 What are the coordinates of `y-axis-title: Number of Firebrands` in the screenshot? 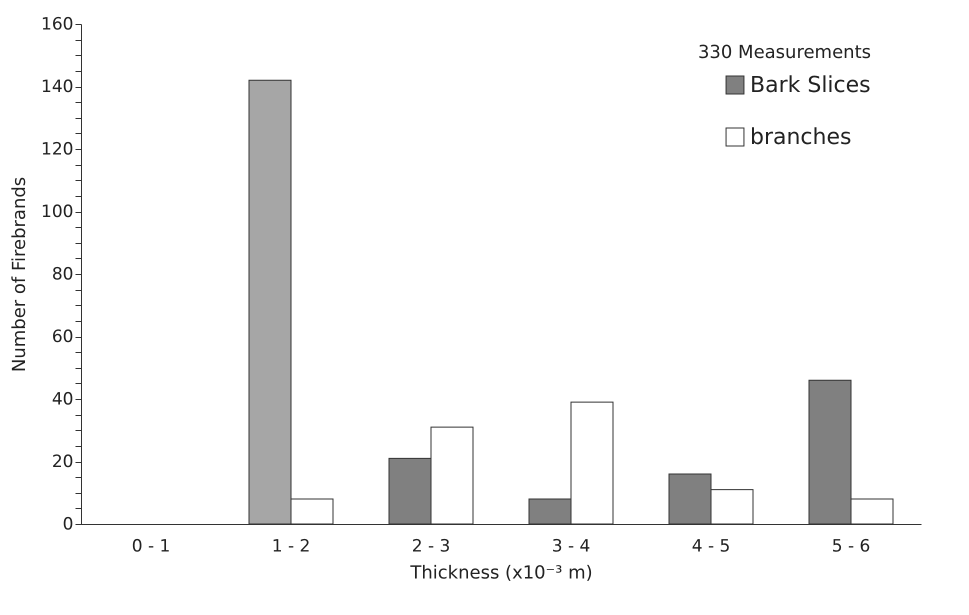 It's located at (19, 274).